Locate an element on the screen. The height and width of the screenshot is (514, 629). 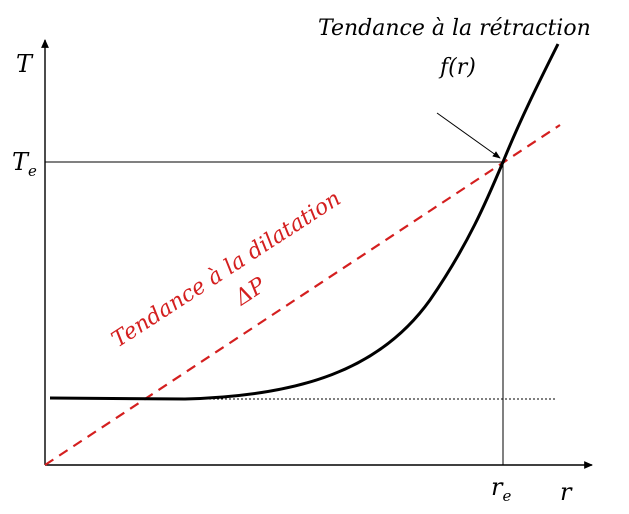
dilatation-title: Tendance à la dilatation is located at coordinates (226, 269).